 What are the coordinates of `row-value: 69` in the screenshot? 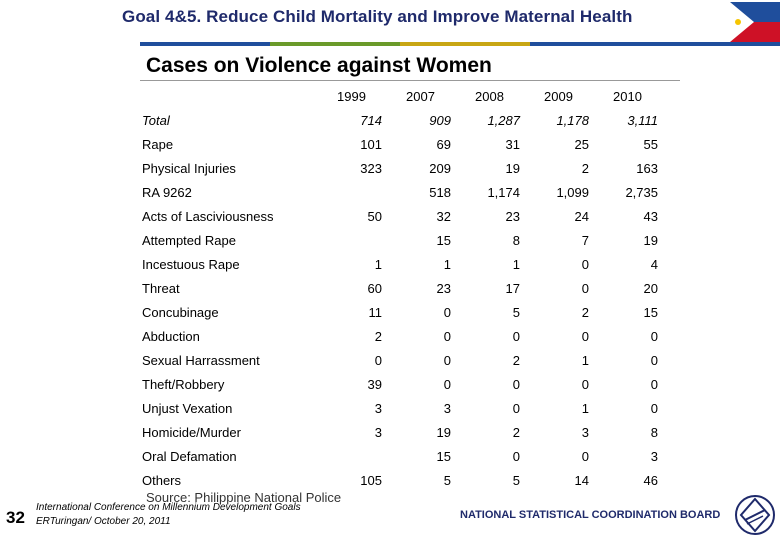 It's located at (443, 144).